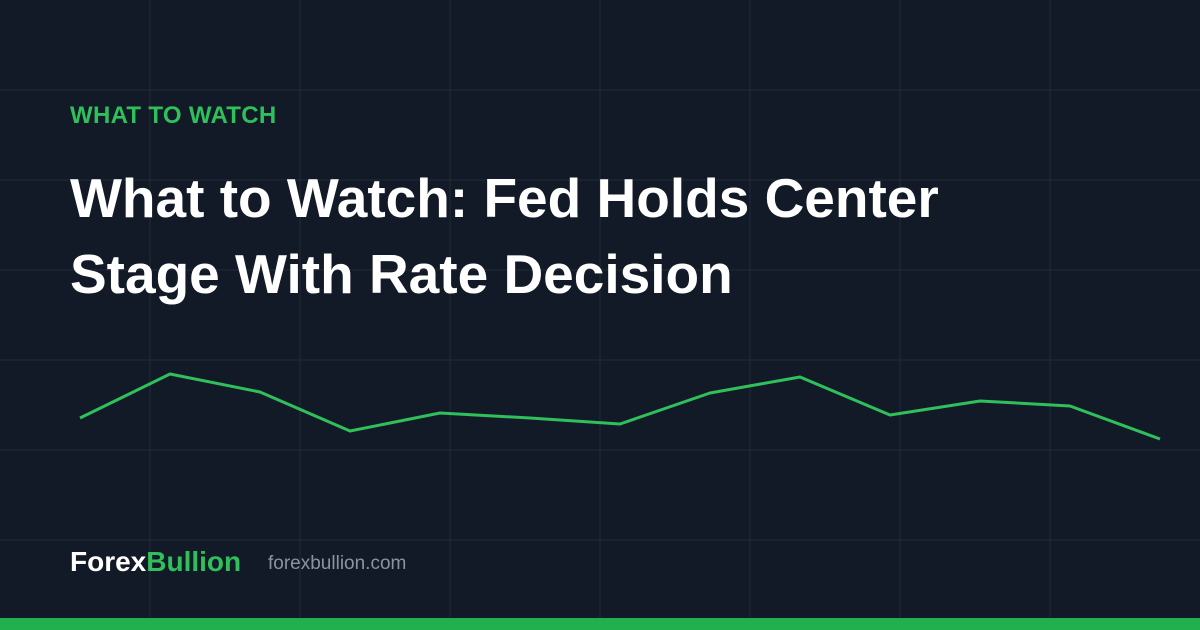  I want to click on site-url: forexbullion.com, so click(337, 563).